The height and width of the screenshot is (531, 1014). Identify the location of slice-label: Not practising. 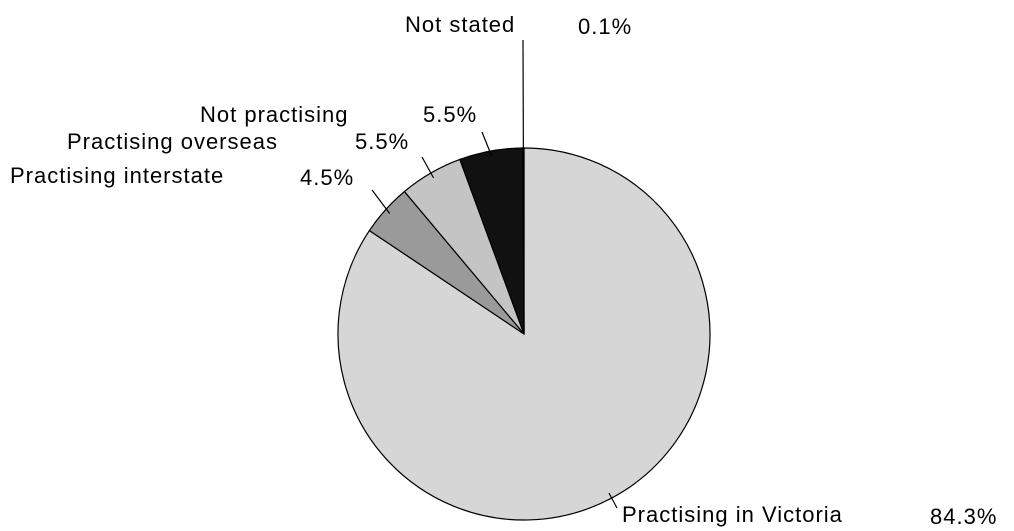
(274, 114).